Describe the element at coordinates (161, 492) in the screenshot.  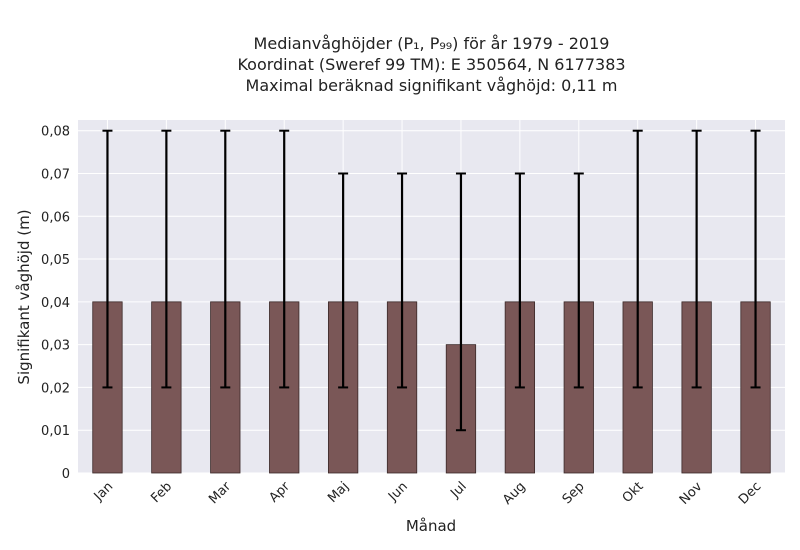
I see `x-tick-label: Feb` at that location.